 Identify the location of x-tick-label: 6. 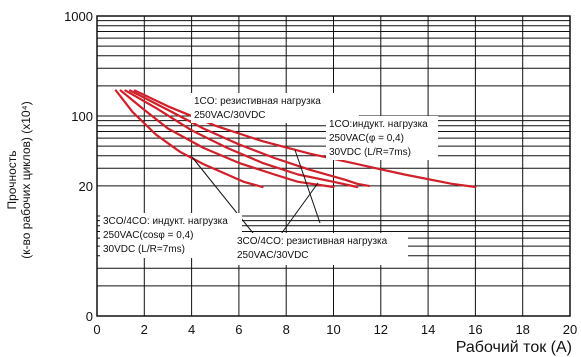
(238, 329).